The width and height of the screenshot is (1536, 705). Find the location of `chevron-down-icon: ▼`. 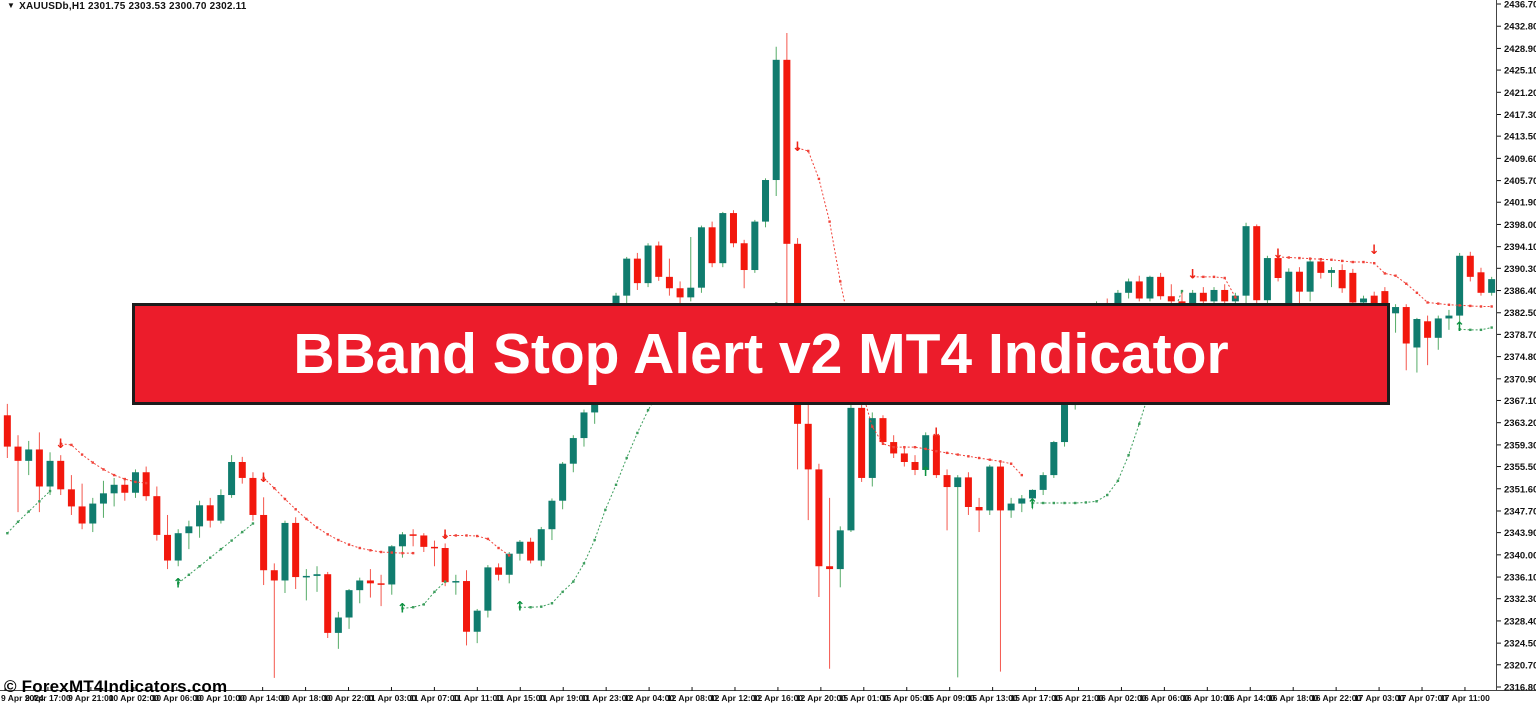

chevron-down-icon: ▼ is located at coordinates (11, 5).